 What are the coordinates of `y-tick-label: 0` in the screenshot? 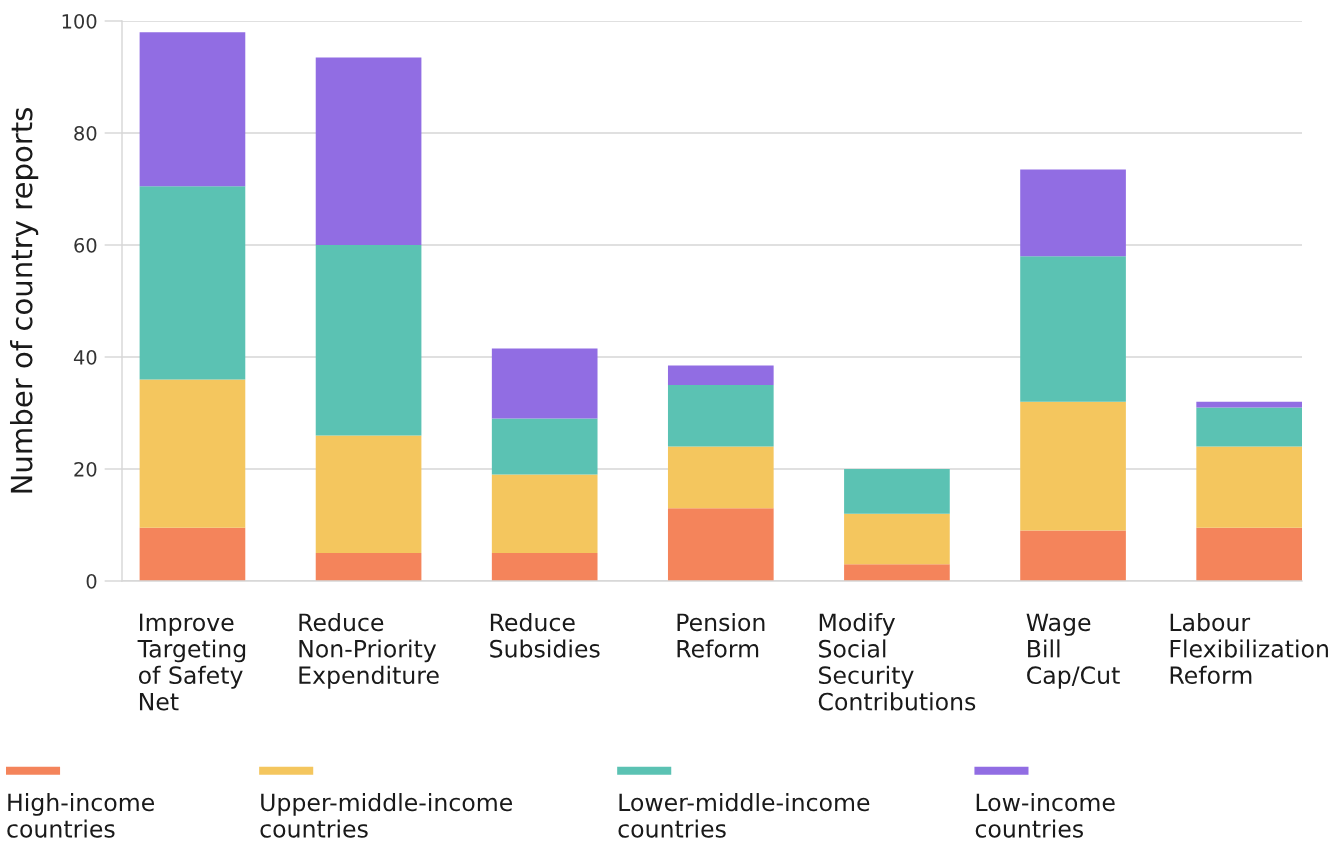 It's located at (91, 581).